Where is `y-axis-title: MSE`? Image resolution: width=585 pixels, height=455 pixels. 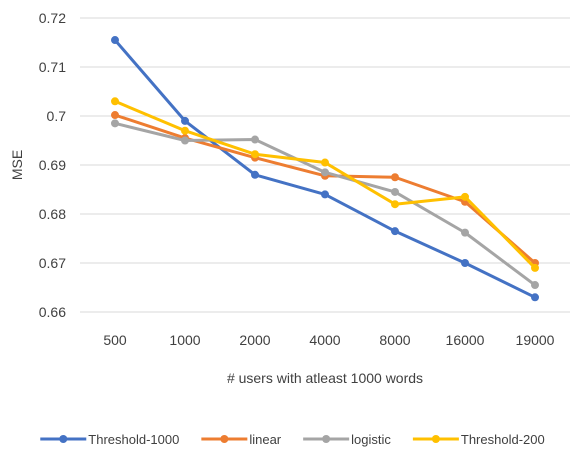 y-axis-title: MSE is located at coordinates (17, 165).